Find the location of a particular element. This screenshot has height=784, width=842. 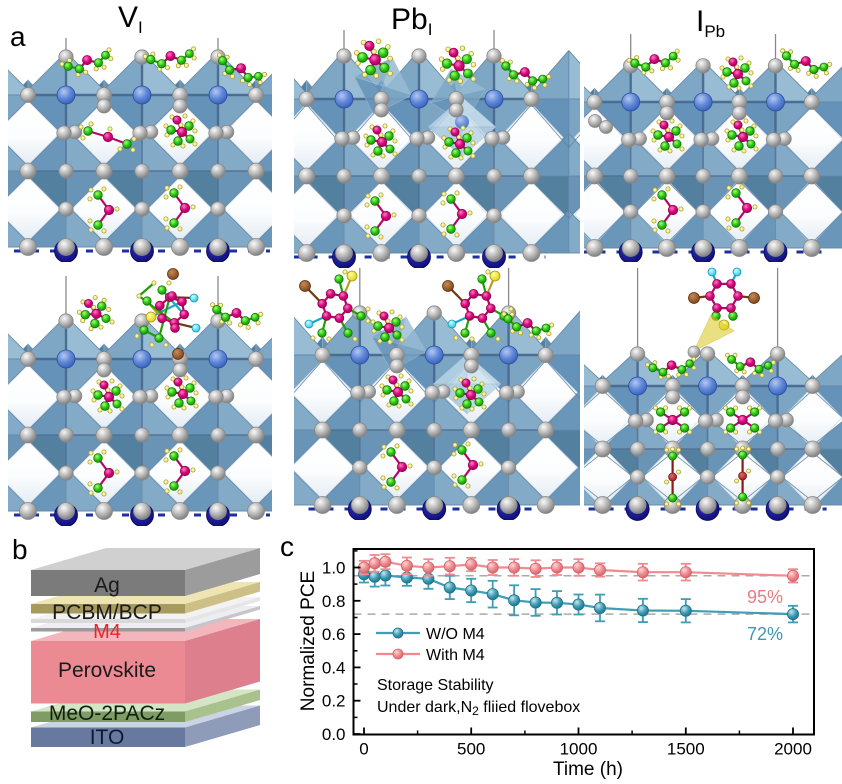

svg-text: c is located at coordinates (287, 546).